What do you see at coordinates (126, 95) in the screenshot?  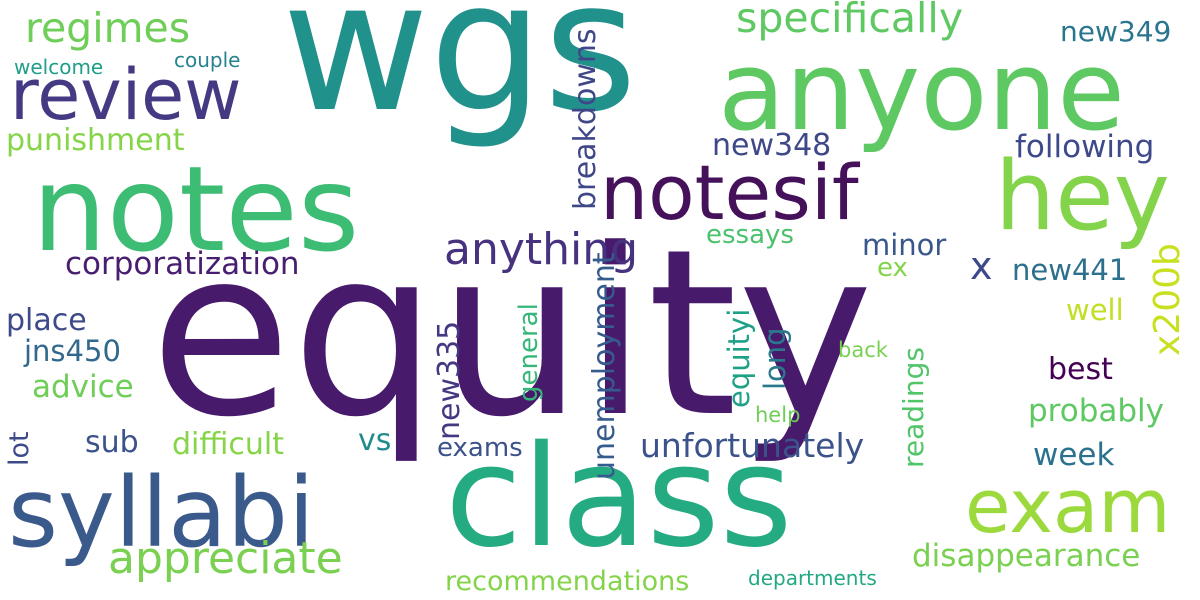 I see `word-review: review` at bounding box center [126, 95].